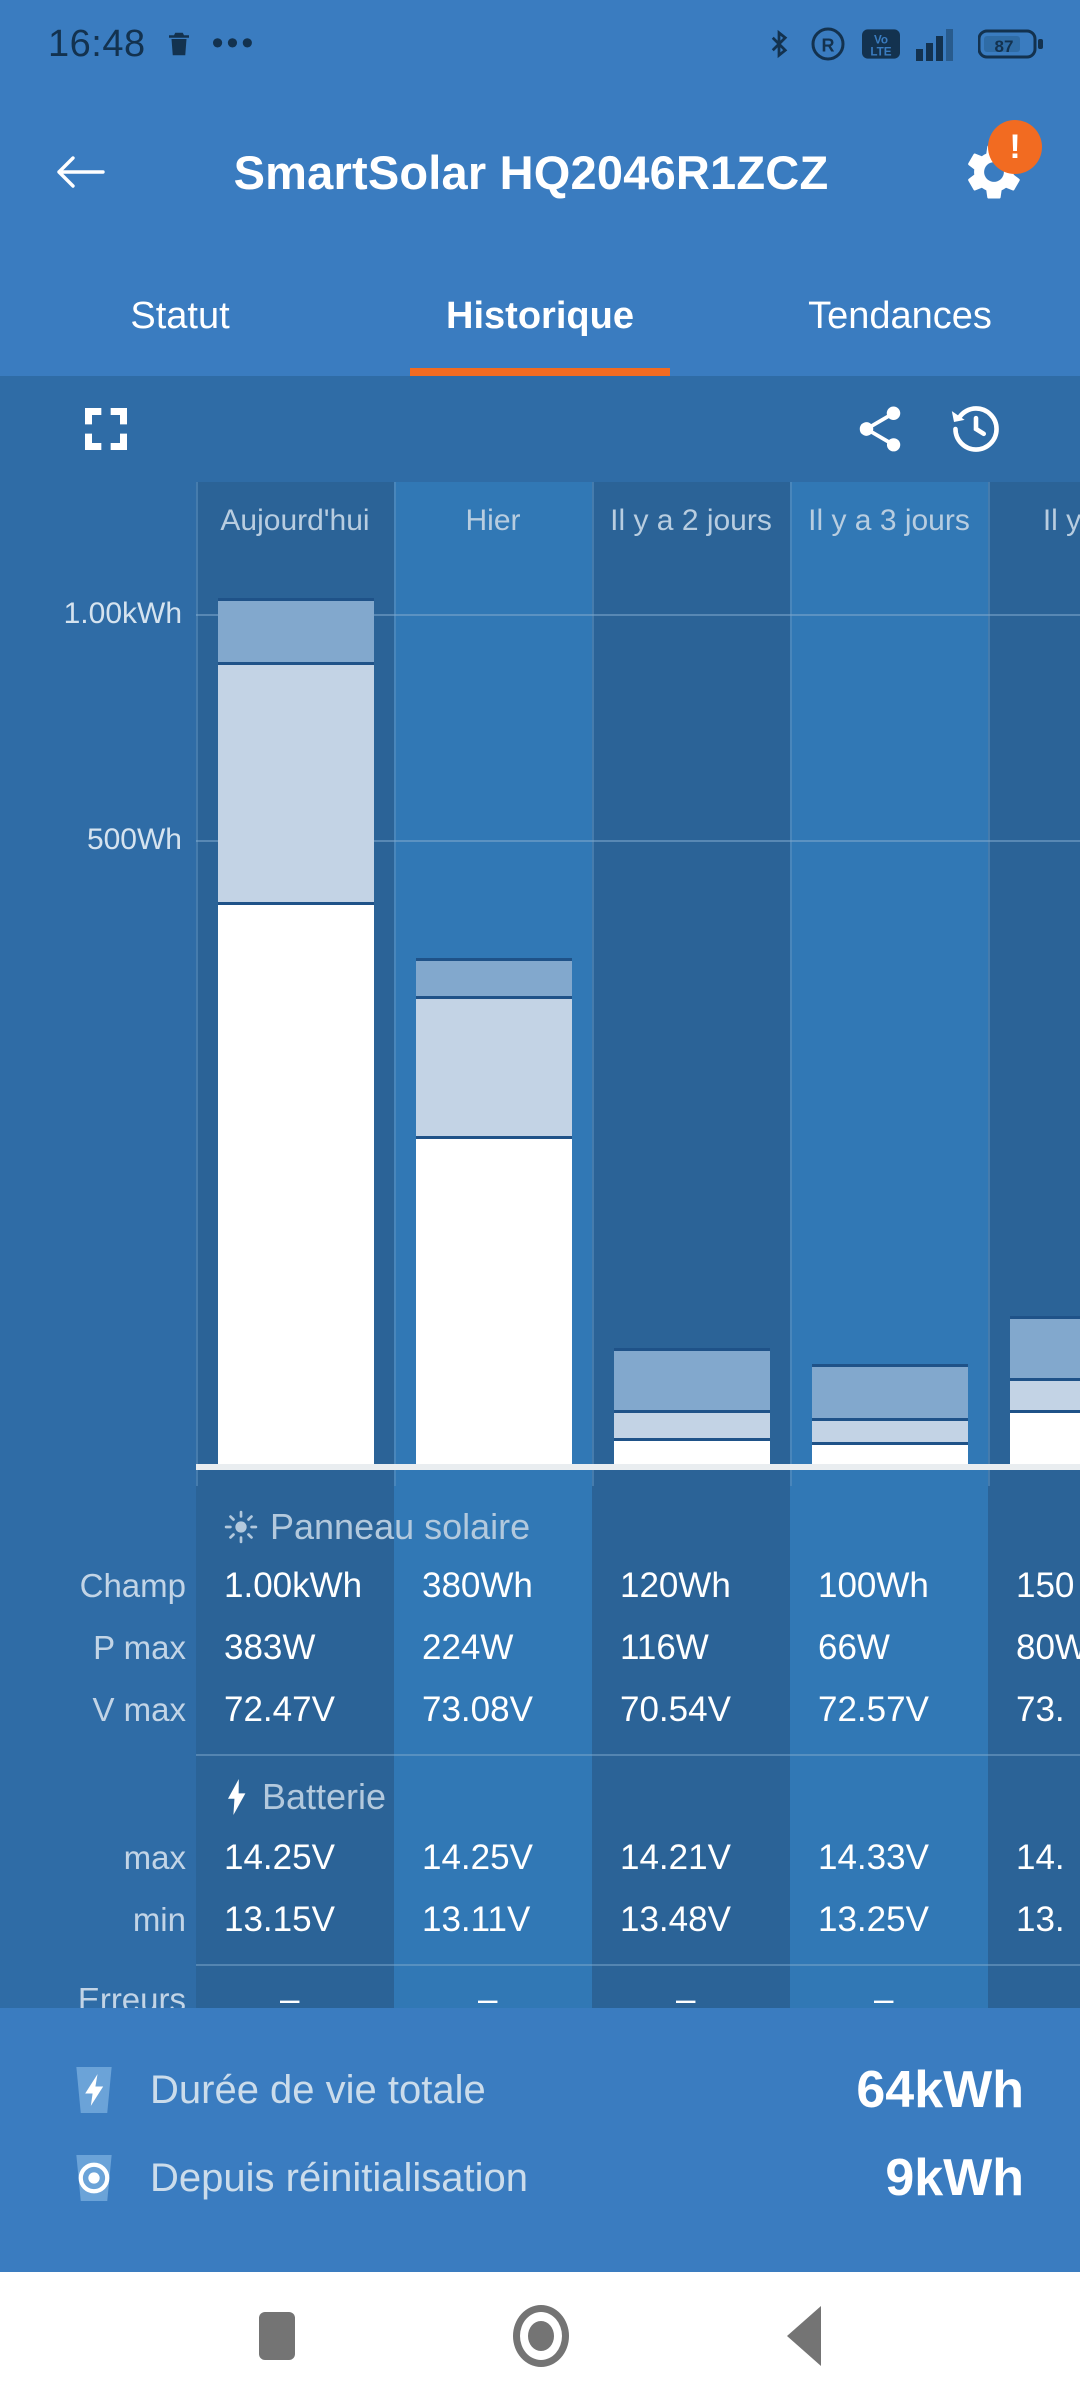 Image resolution: width=1080 pixels, height=2400 pixels. Describe the element at coordinates (477, 1585) in the screenshot. I see `cell-champ-1: 380Wh` at that location.